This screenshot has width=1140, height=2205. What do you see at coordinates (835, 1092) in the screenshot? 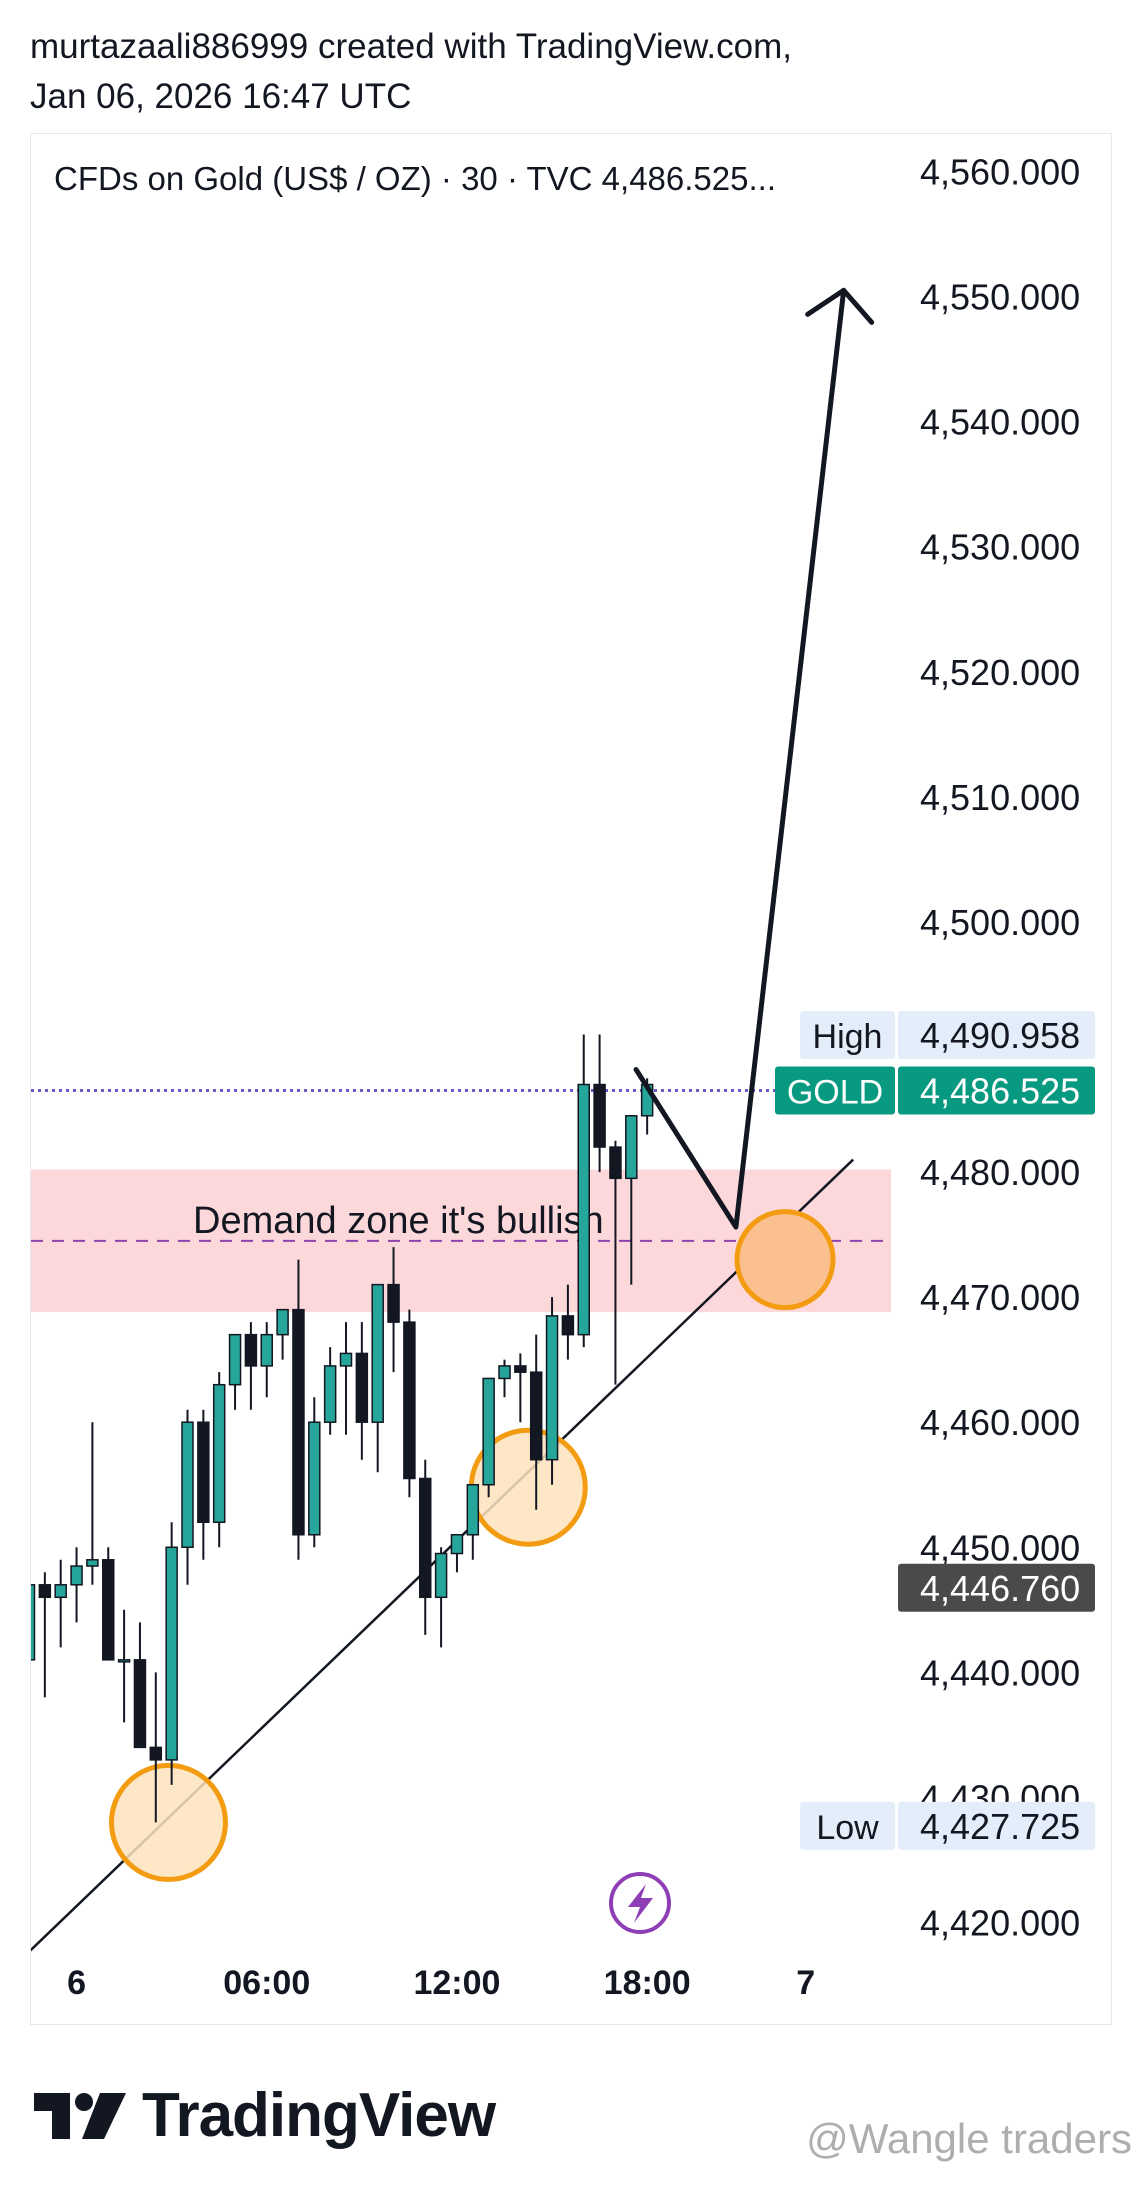
I see `price-badge-name: GOLD` at bounding box center [835, 1092].